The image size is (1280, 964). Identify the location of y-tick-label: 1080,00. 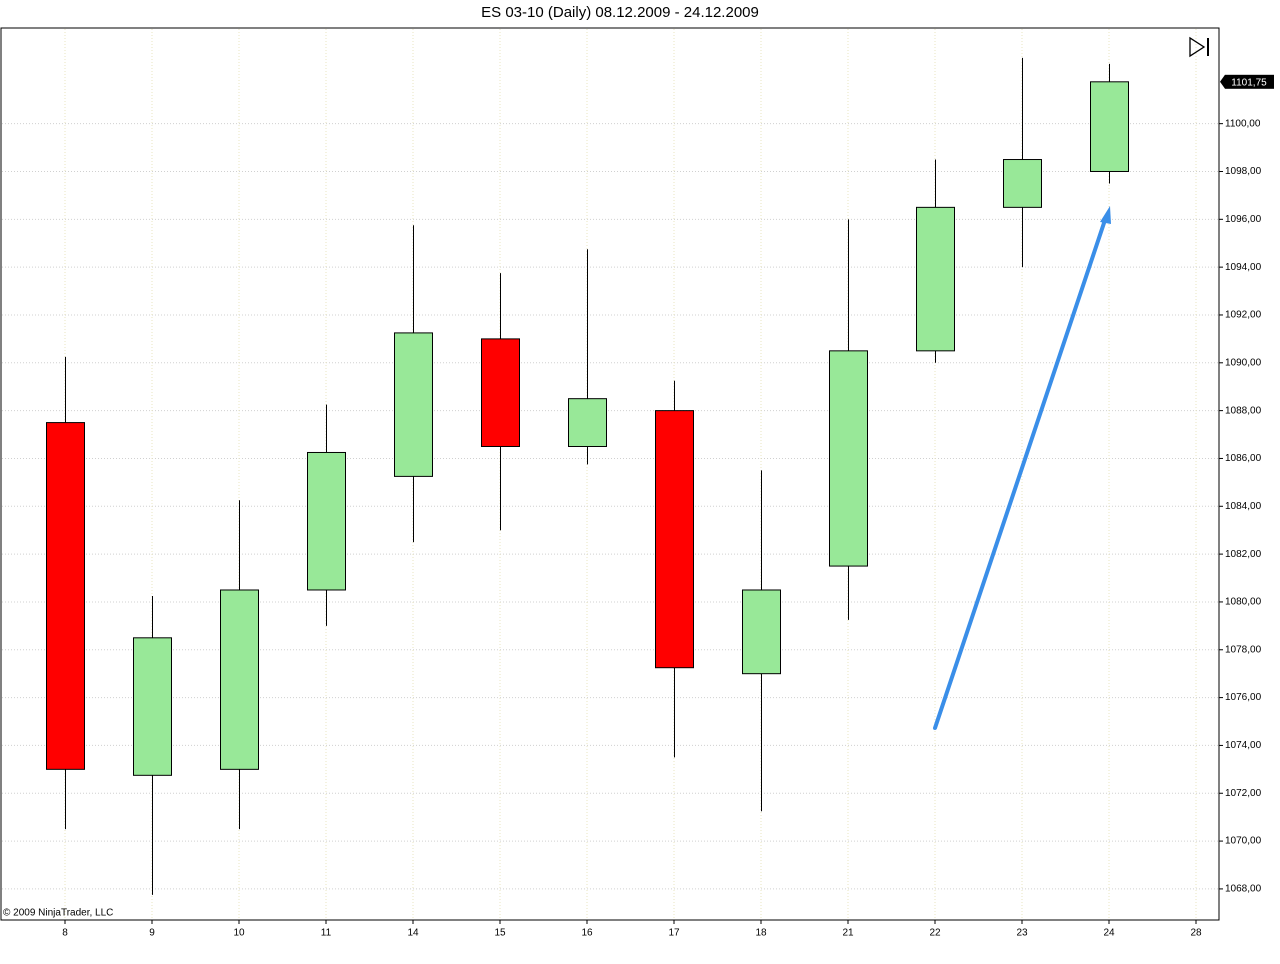
(1243, 602).